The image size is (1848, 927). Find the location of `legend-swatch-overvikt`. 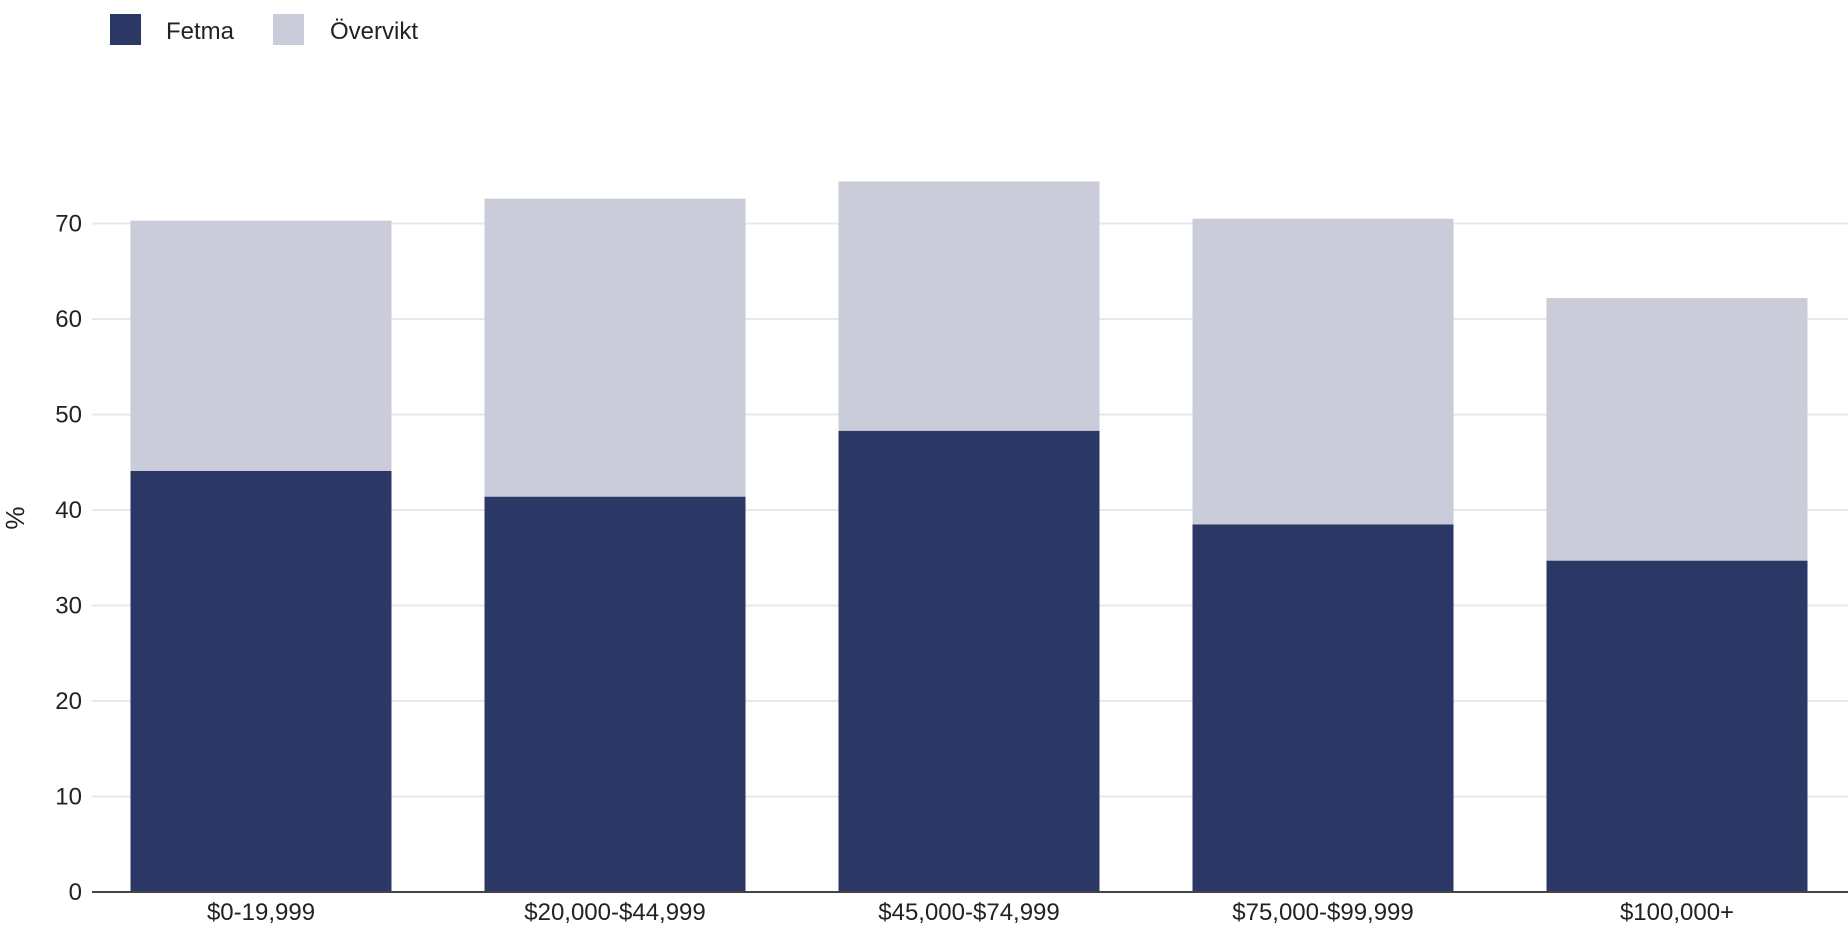

legend-swatch-overvikt is located at coordinates (288, 29).